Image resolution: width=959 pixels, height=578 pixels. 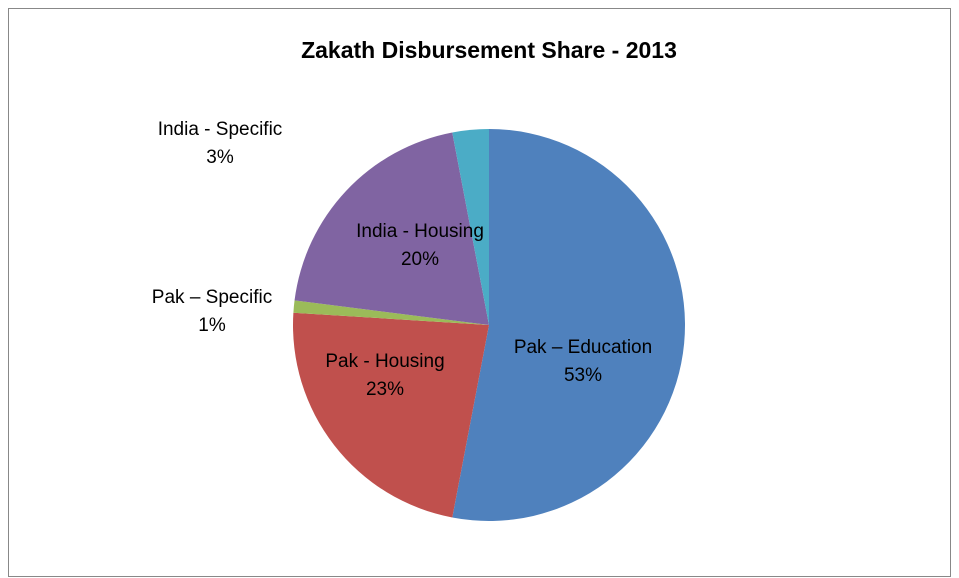 What do you see at coordinates (420, 259) in the screenshot?
I see `slice-value-label: 20%` at bounding box center [420, 259].